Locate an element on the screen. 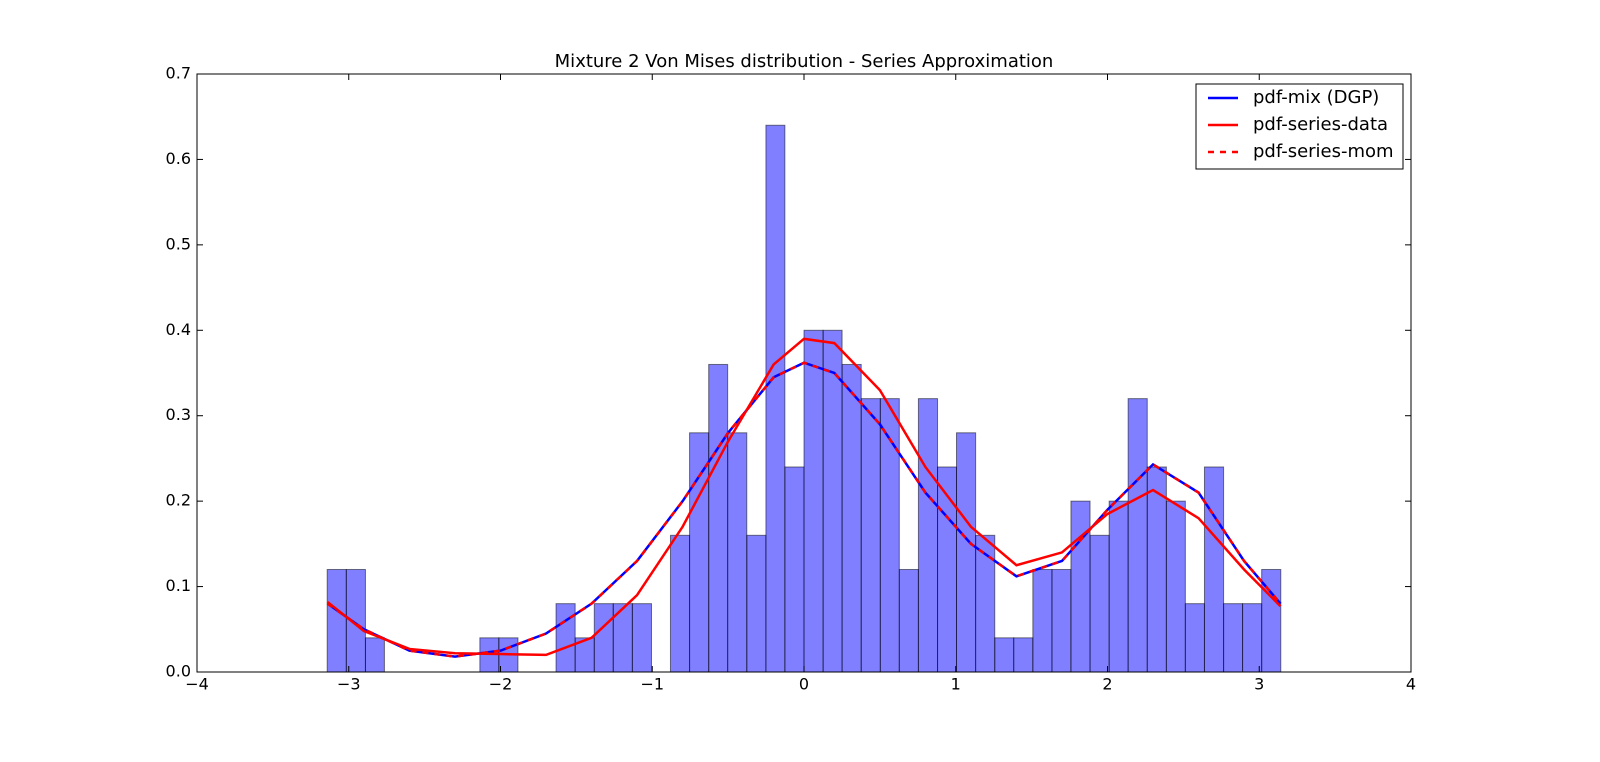  y-tick-label: 0.7 is located at coordinates (178, 73).